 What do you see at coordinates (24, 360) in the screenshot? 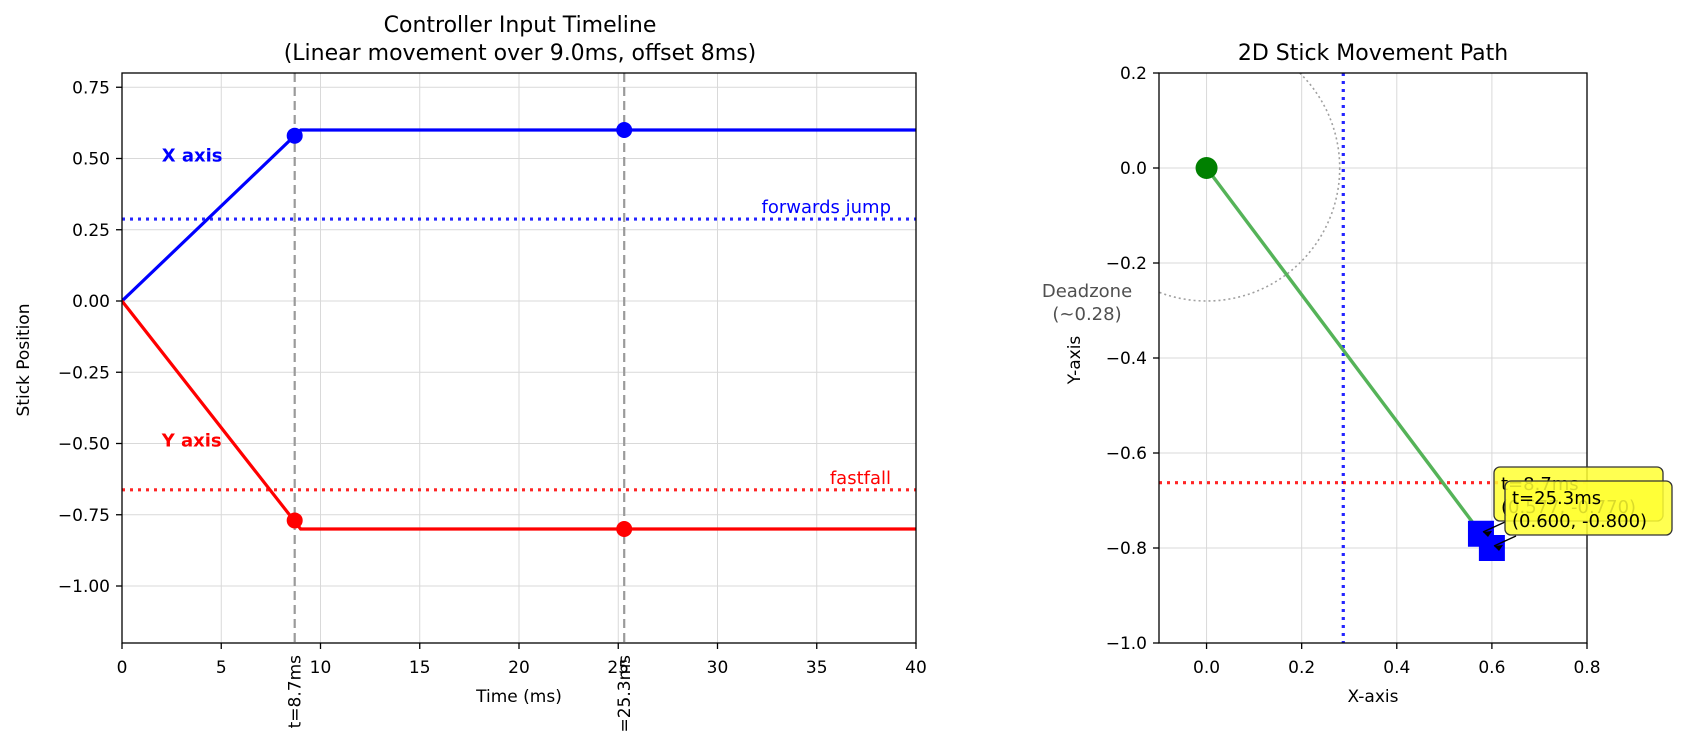
I see `timeline-ylabel: Stick Position` at bounding box center [24, 360].